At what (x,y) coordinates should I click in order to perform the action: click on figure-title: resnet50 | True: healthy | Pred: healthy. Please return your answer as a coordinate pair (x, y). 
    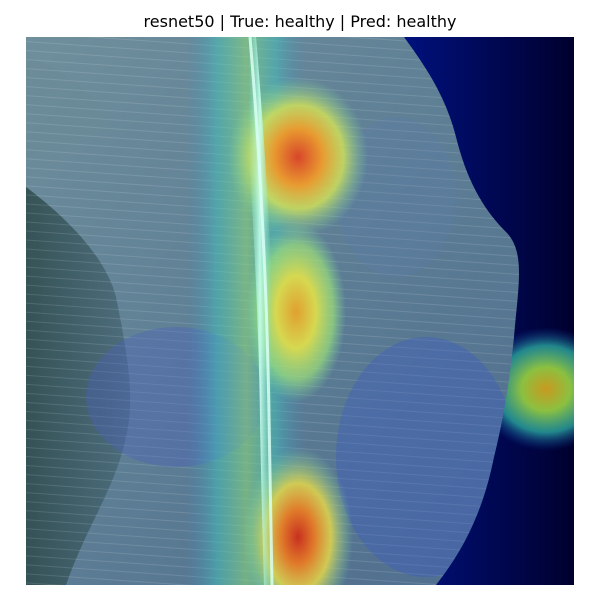
    Looking at the image, I should click on (300, 21).